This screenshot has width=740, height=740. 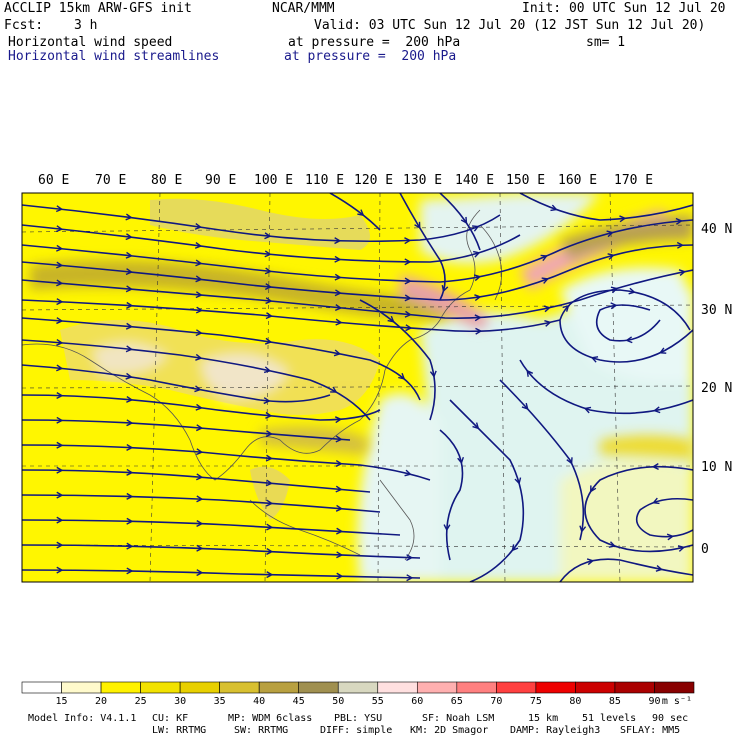 What do you see at coordinates (101, 701) in the screenshot?
I see `colorbar-label: 20` at bounding box center [101, 701].